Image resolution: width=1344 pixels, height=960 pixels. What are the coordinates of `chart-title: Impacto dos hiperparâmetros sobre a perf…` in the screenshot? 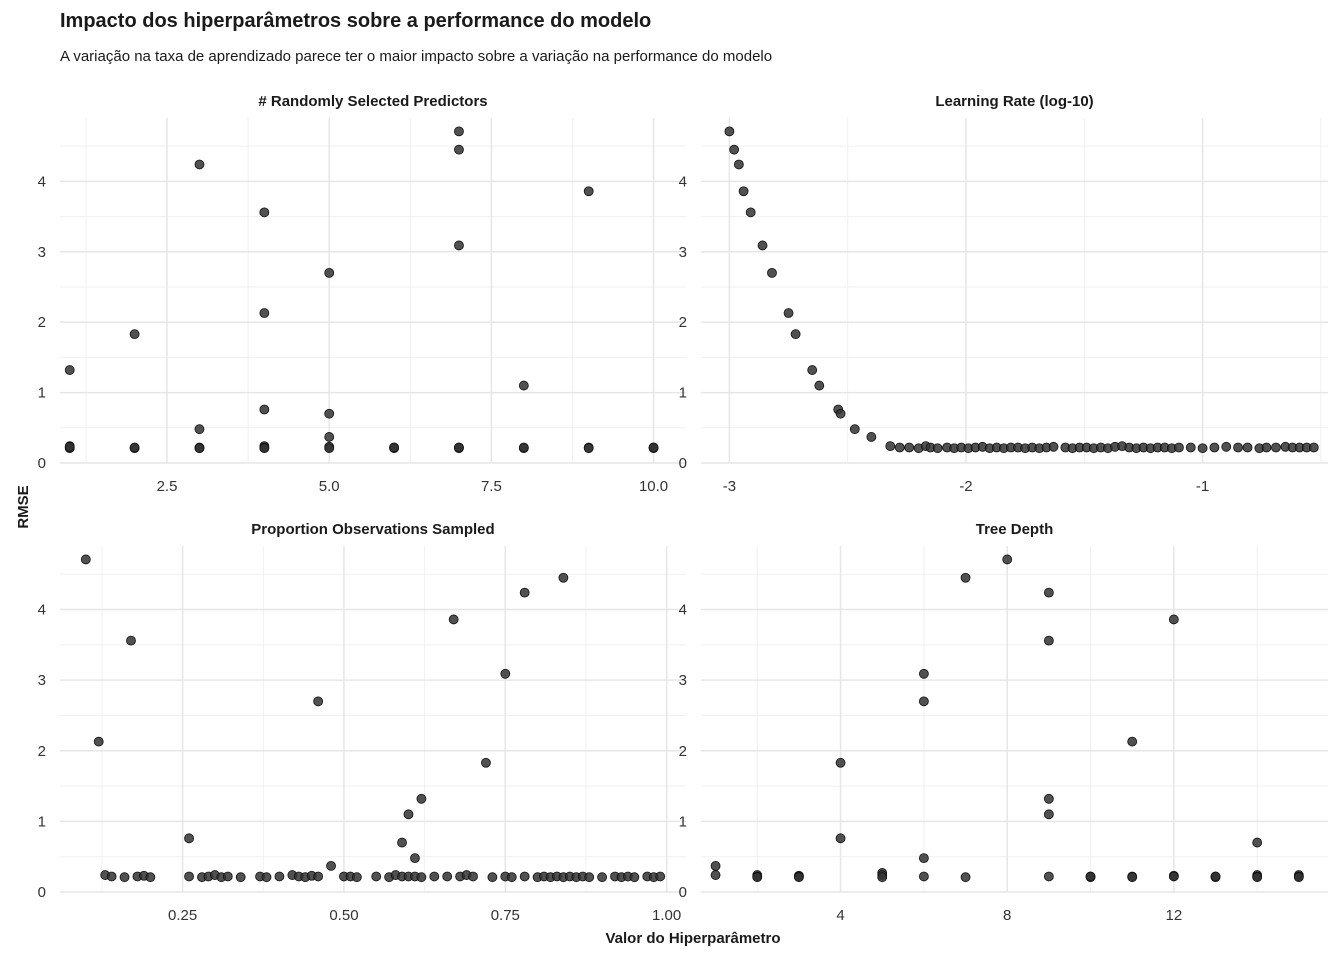 It's located at (356, 21).